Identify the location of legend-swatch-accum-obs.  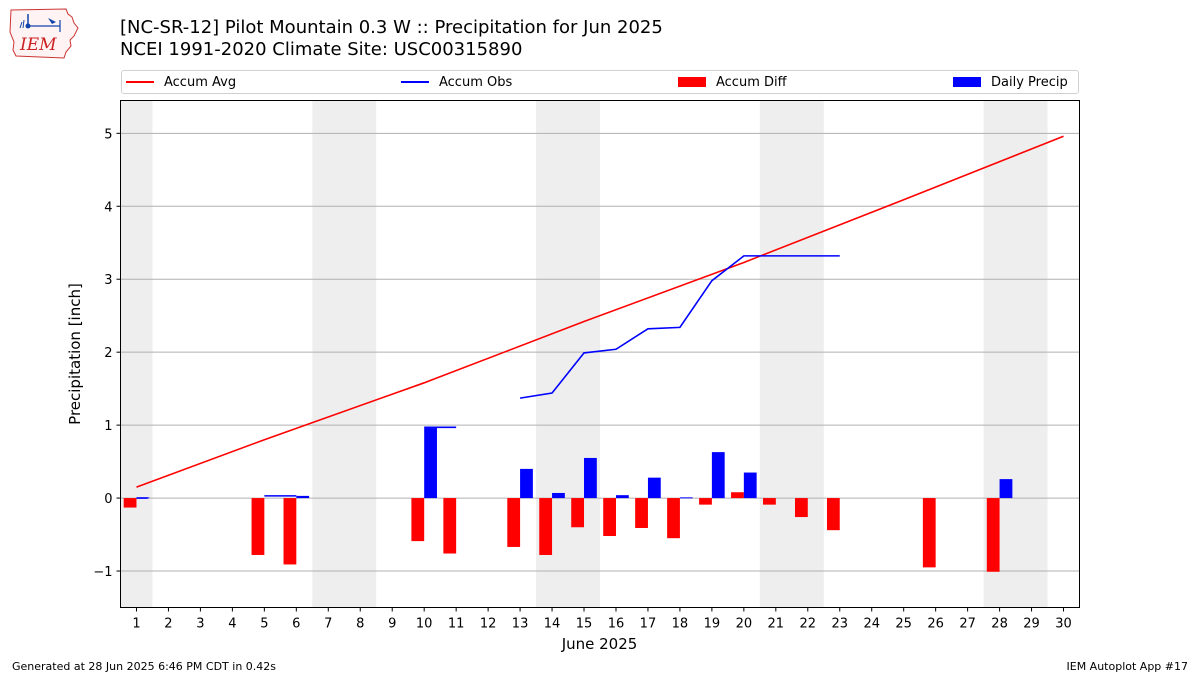
(415, 82).